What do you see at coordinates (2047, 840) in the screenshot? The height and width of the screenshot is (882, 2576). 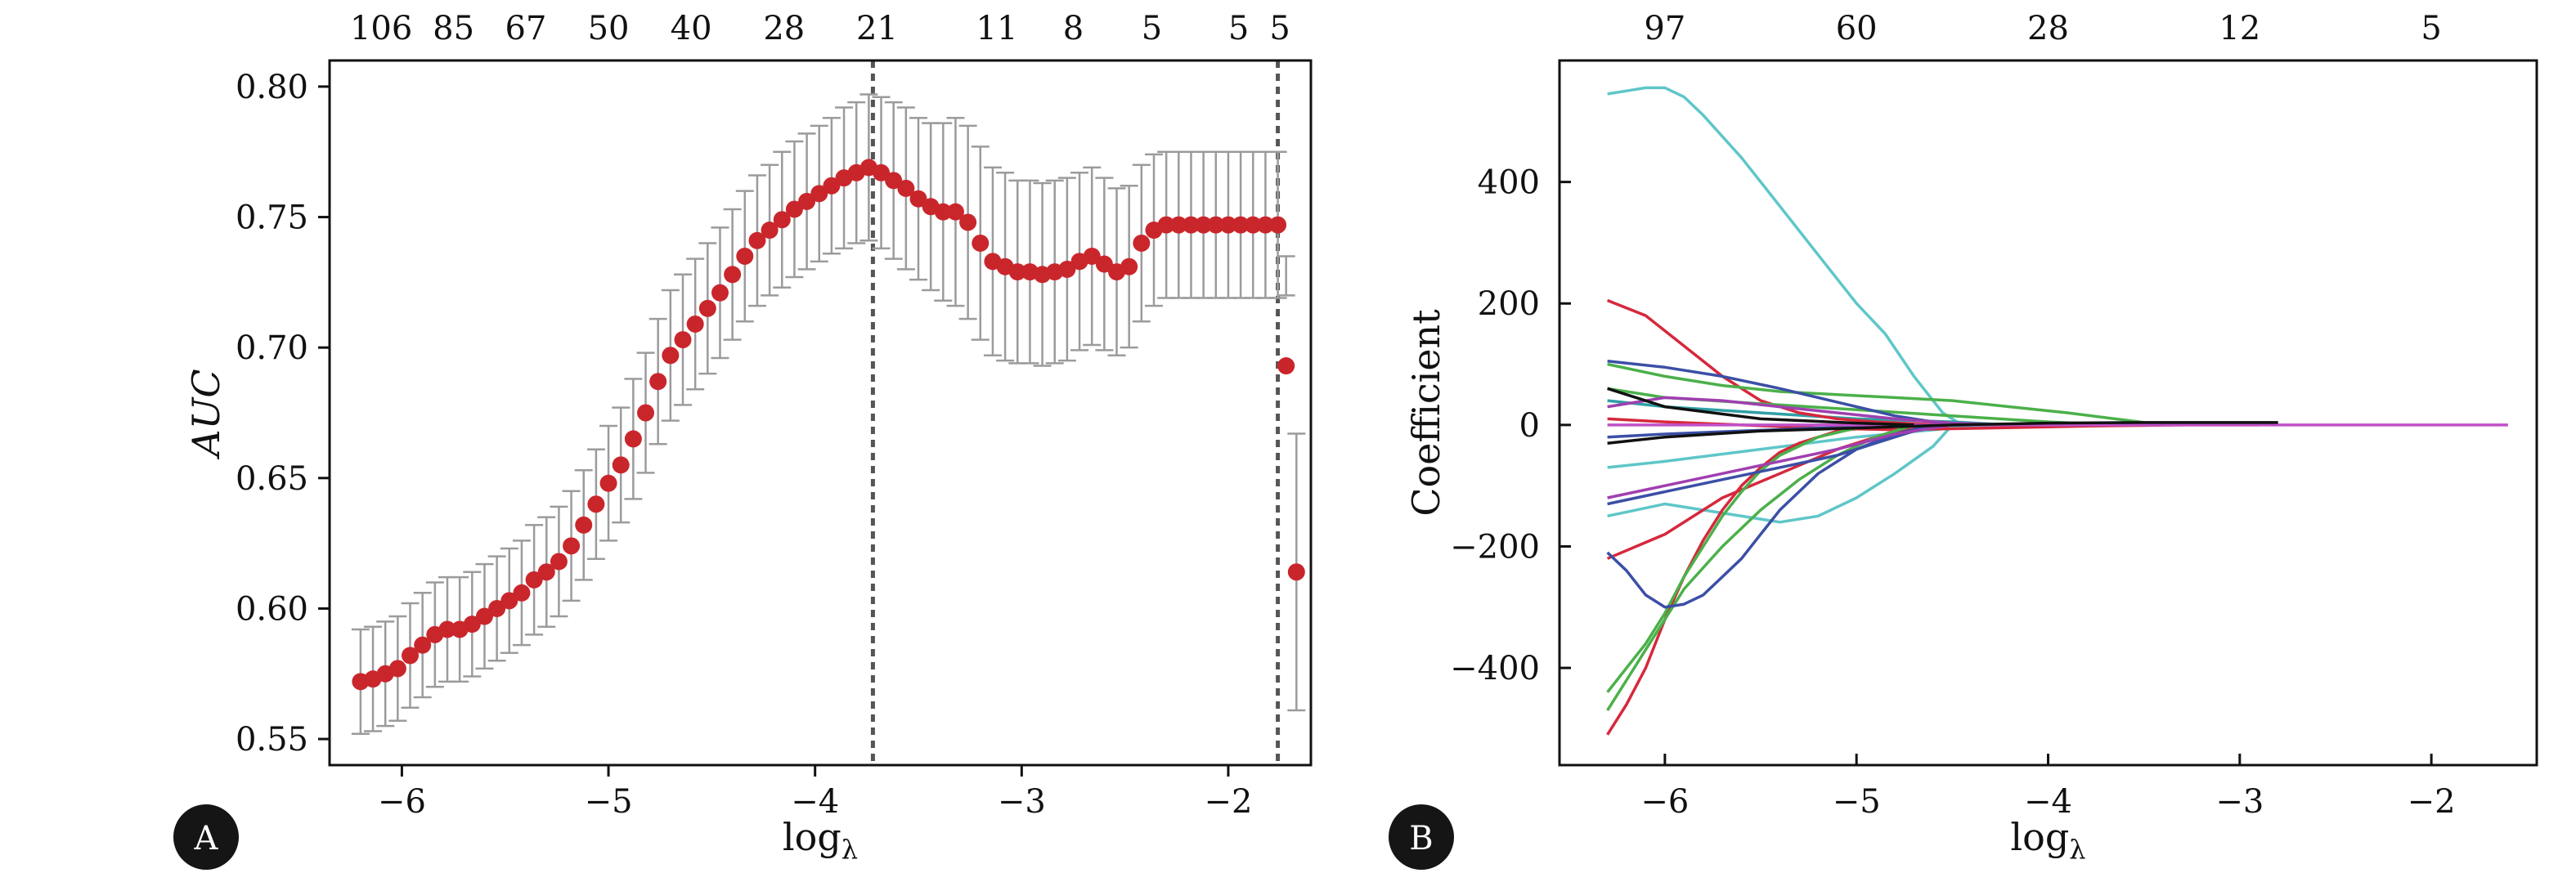 I see `panel-b-x-axis-label: logλ` at bounding box center [2047, 840].